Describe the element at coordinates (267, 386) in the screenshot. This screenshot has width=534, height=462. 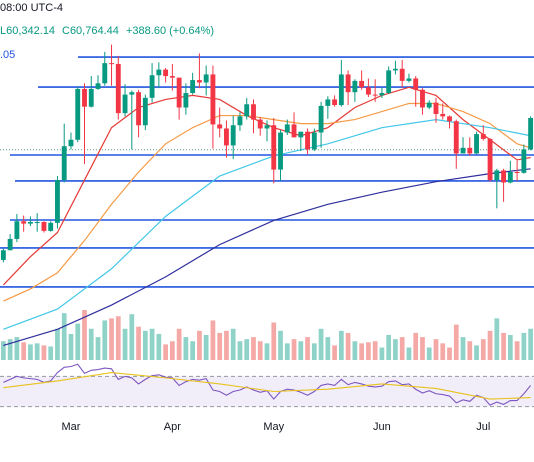
I see `rsi-ma-line` at that location.